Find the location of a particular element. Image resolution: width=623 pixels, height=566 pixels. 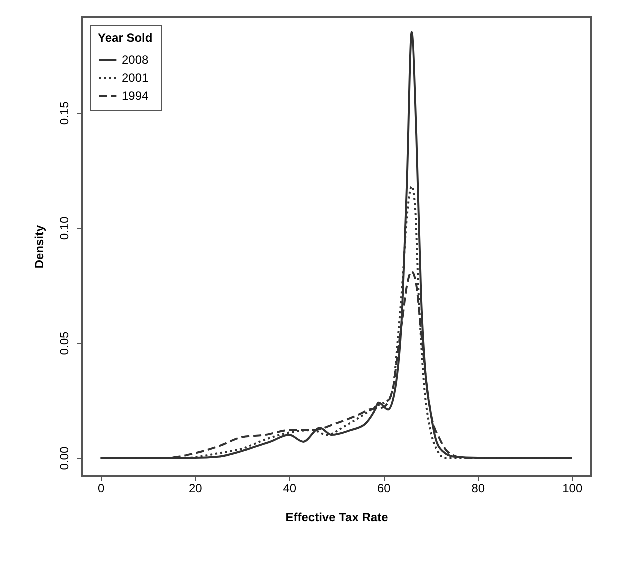

x-tick-label: 80 is located at coordinates (479, 489).